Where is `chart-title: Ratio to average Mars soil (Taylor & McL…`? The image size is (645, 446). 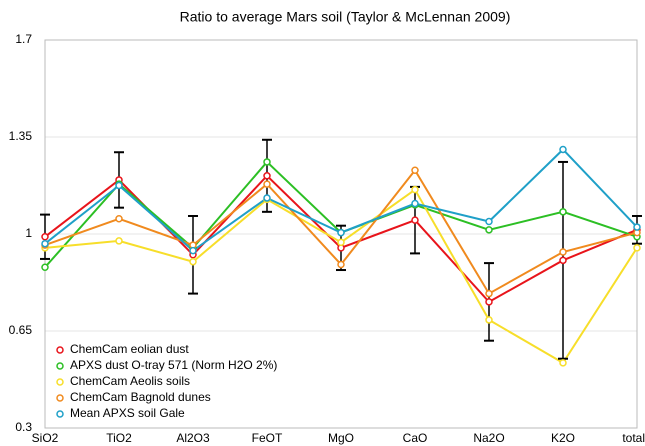 chart-title: Ratio to average Mars soil (Taylor & McL… is located at coordinates (345, 17).